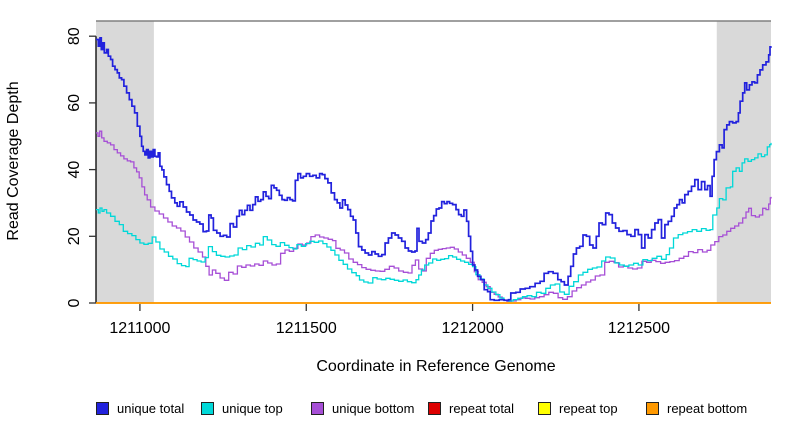 The width and height of the screenshot is (792, 432). I want to click on y-tick-label: 20, so click(74, 236).